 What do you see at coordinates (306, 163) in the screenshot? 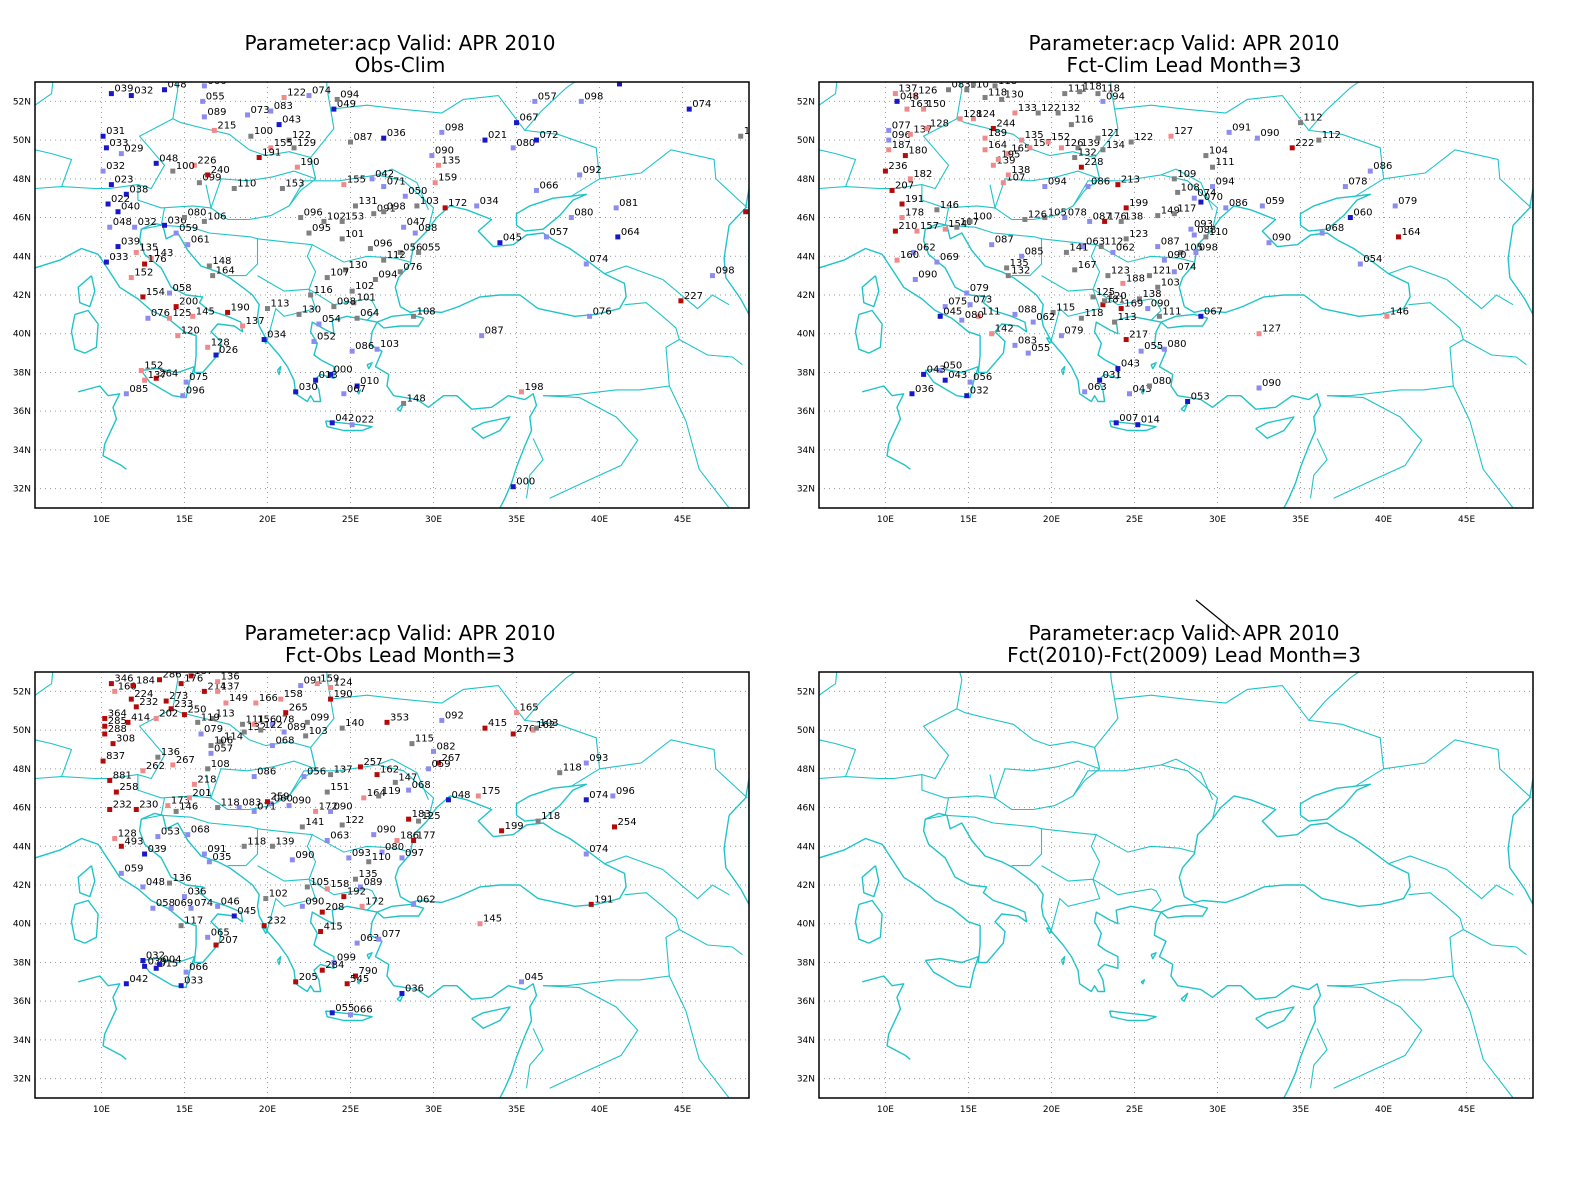
I see `station-marker: 190` at bounding box center [306, 163].